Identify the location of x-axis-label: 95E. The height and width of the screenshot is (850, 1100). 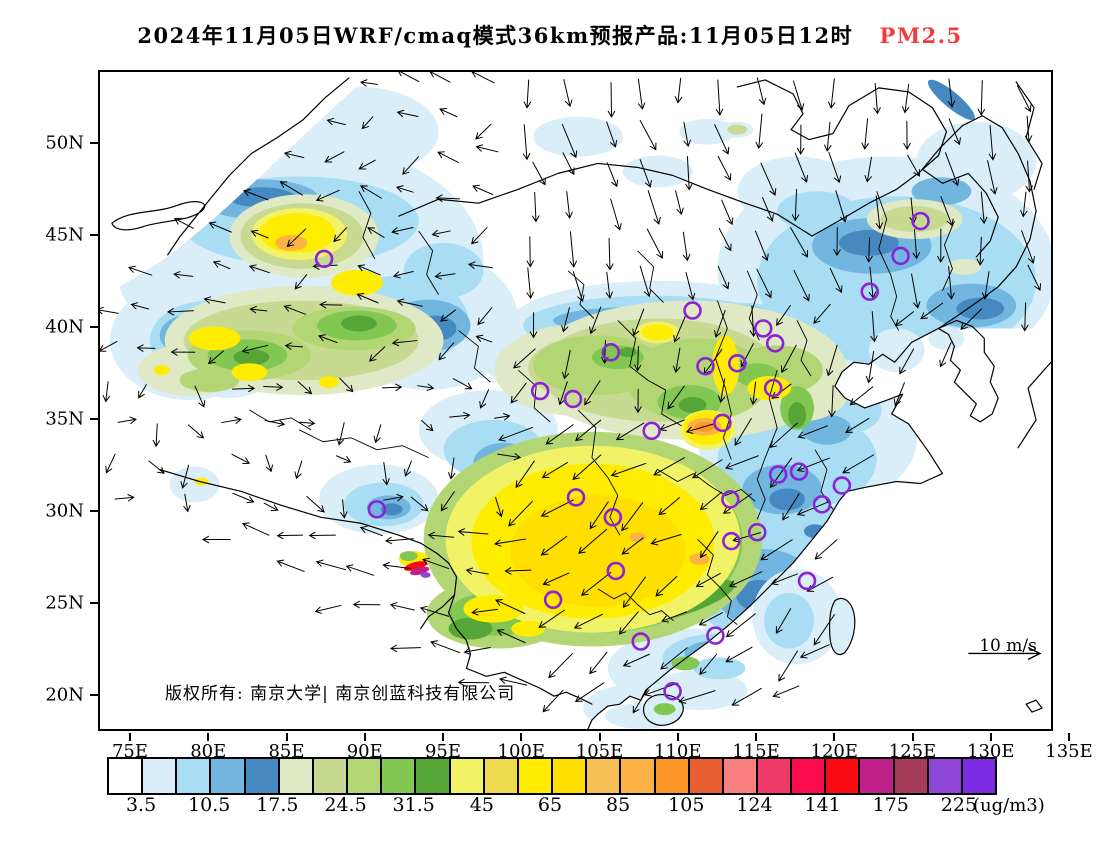
(443, 751).